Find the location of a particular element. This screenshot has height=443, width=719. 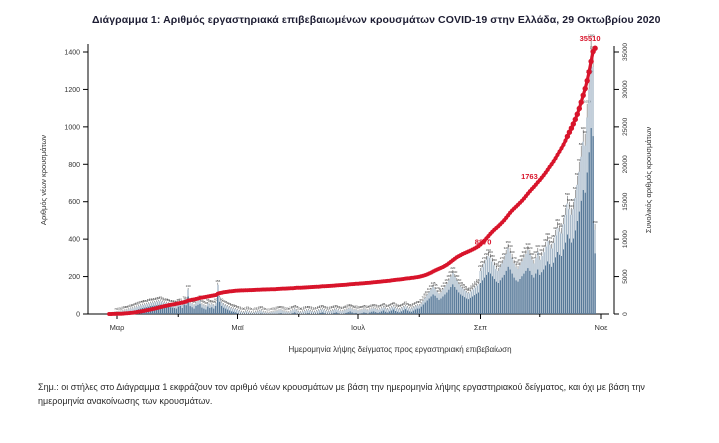

svg-text: 40 is located at coordinates (228, 303).